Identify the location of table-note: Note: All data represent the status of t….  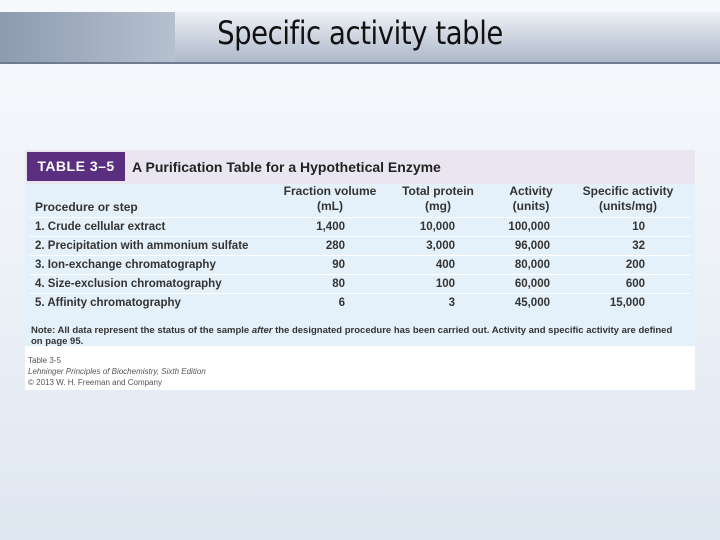
(352, 336).